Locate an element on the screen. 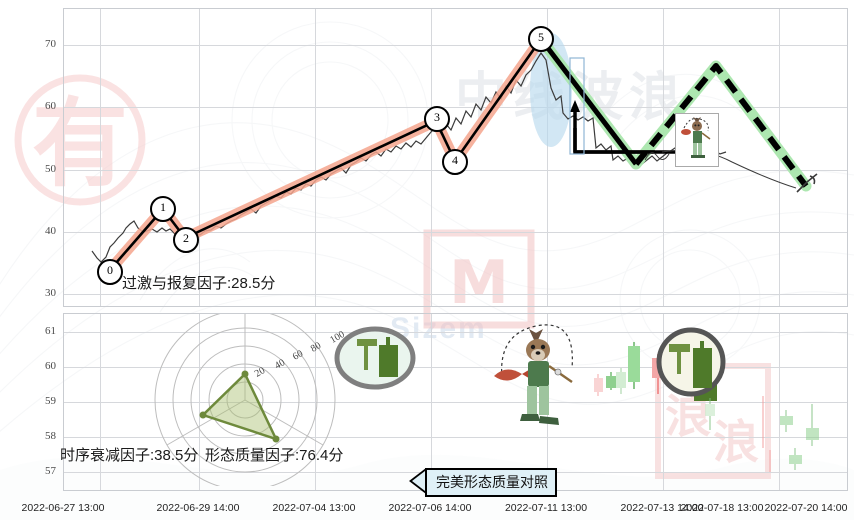 This screenshot has height=520, width=854. x-axis-label: 2022-07-13 14:00 is located at coordinates (662, 508).